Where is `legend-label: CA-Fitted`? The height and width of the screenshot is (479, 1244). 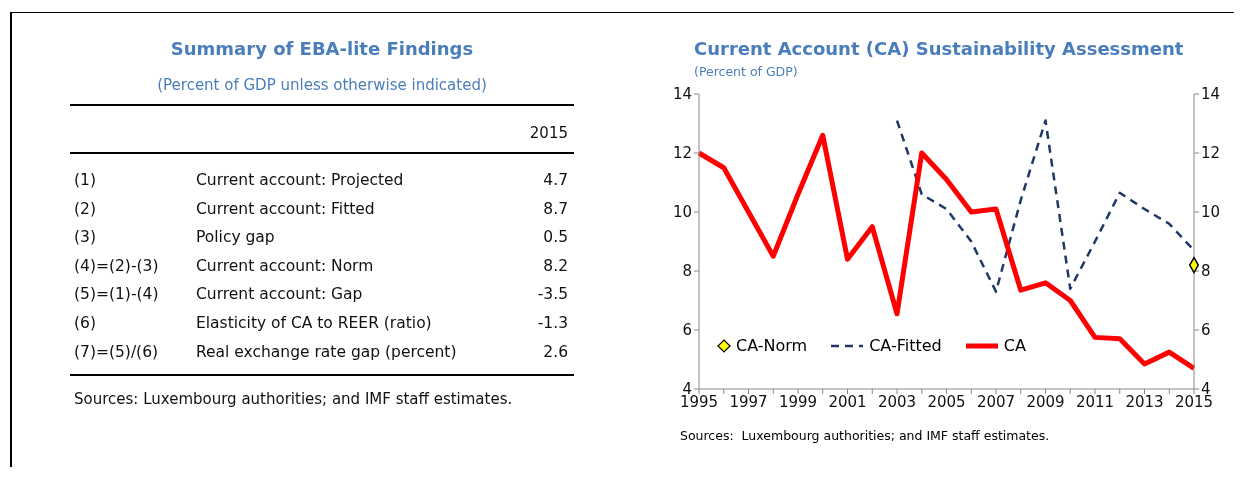
legend-label: CA-Fitted is located at coordinates (905, 345).